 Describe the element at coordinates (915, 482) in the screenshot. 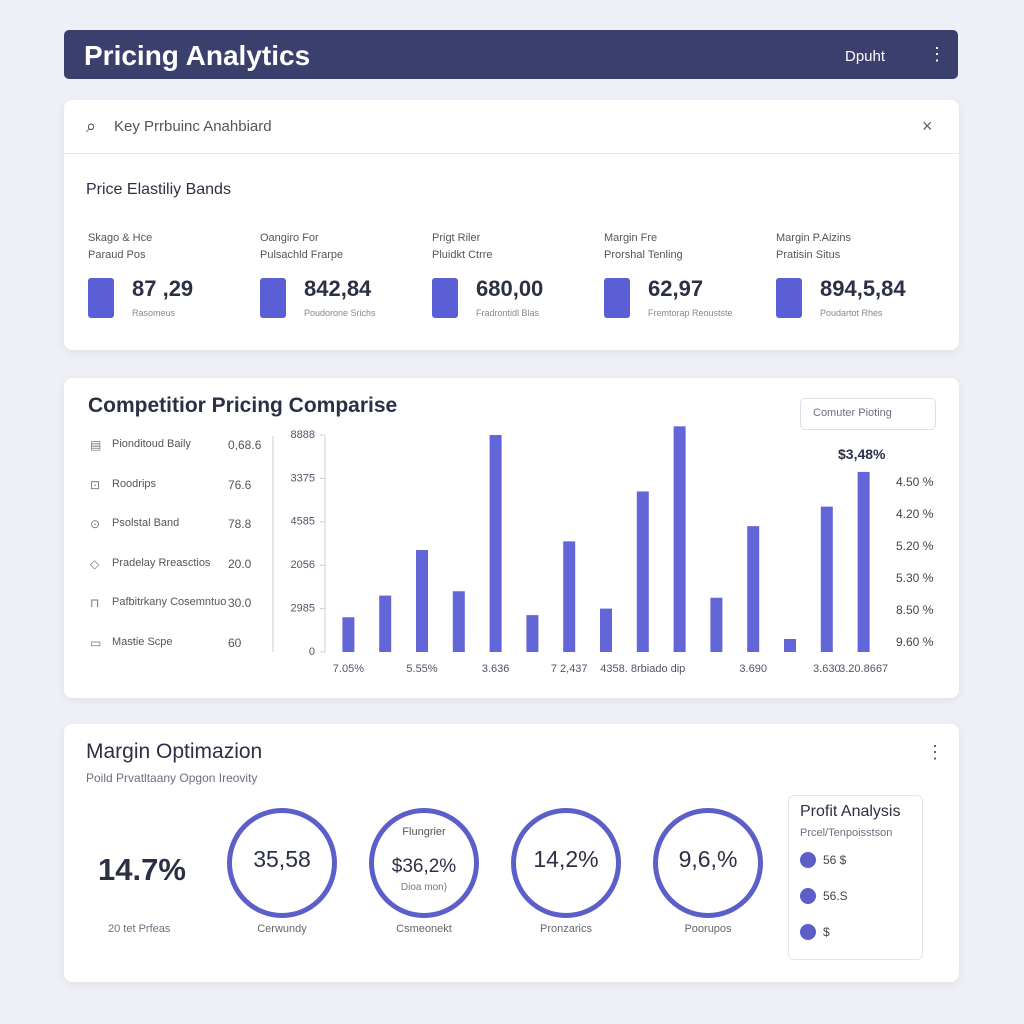

I see `right-label: 4.50 %` at that location.